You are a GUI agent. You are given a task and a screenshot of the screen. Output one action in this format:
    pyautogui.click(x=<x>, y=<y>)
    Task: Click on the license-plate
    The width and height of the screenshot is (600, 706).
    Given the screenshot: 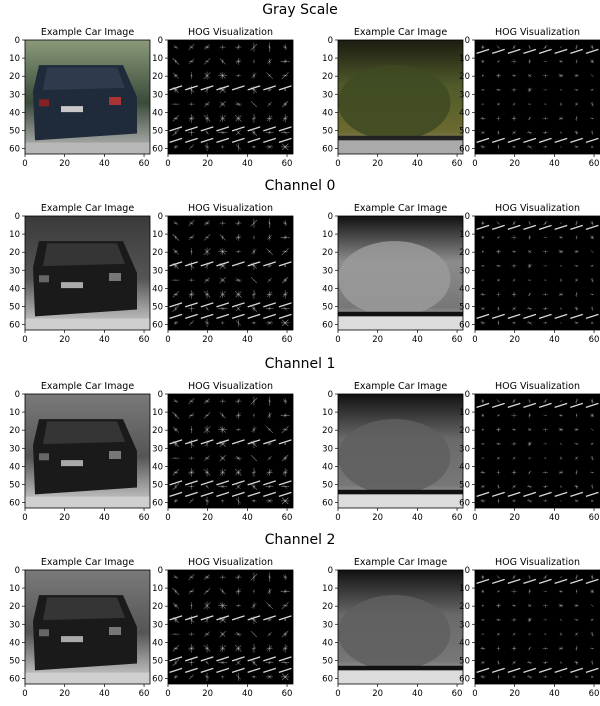 What is the action you would take?
    pyautogui.click(x=72, y=639)
    